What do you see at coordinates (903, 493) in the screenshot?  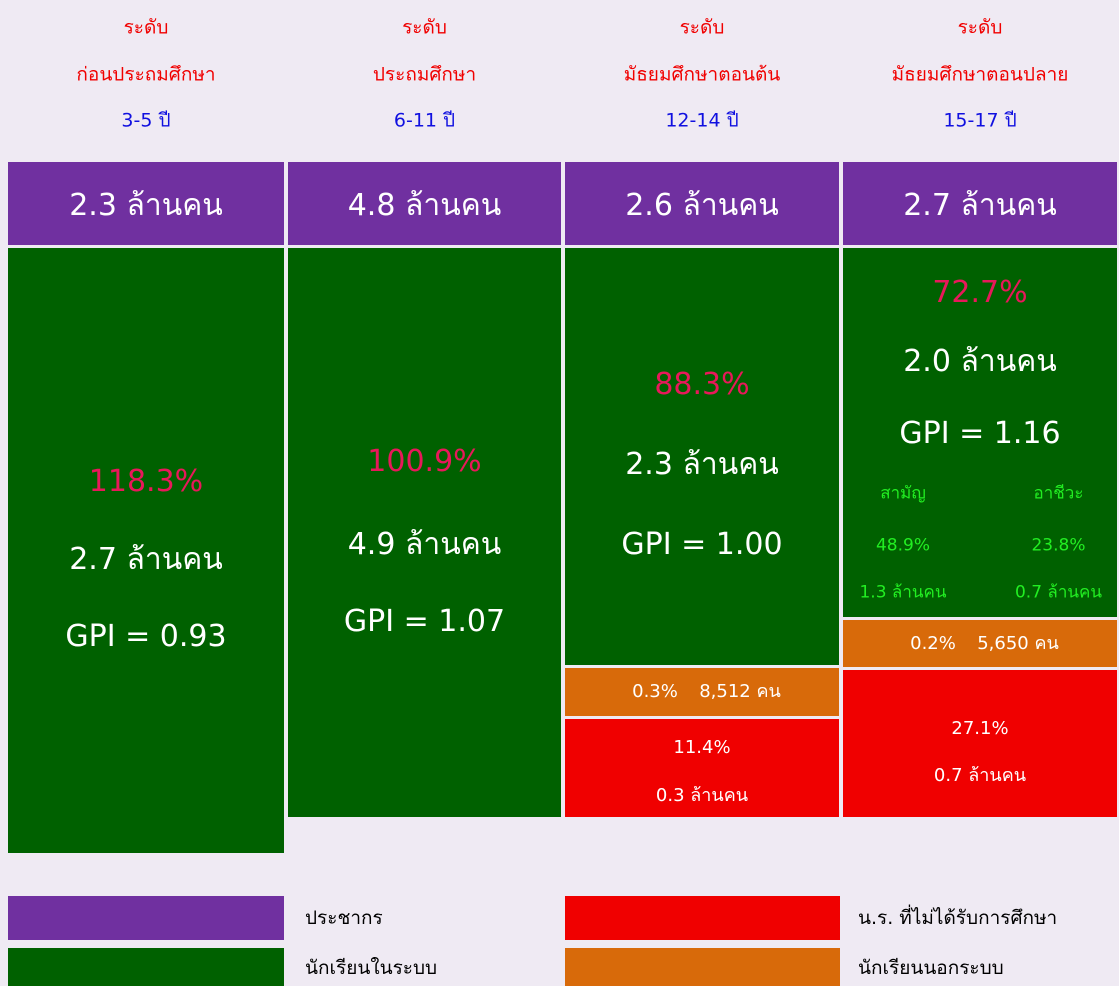 I see `stream-name: สามัญ` at bounding box center [903, 493].